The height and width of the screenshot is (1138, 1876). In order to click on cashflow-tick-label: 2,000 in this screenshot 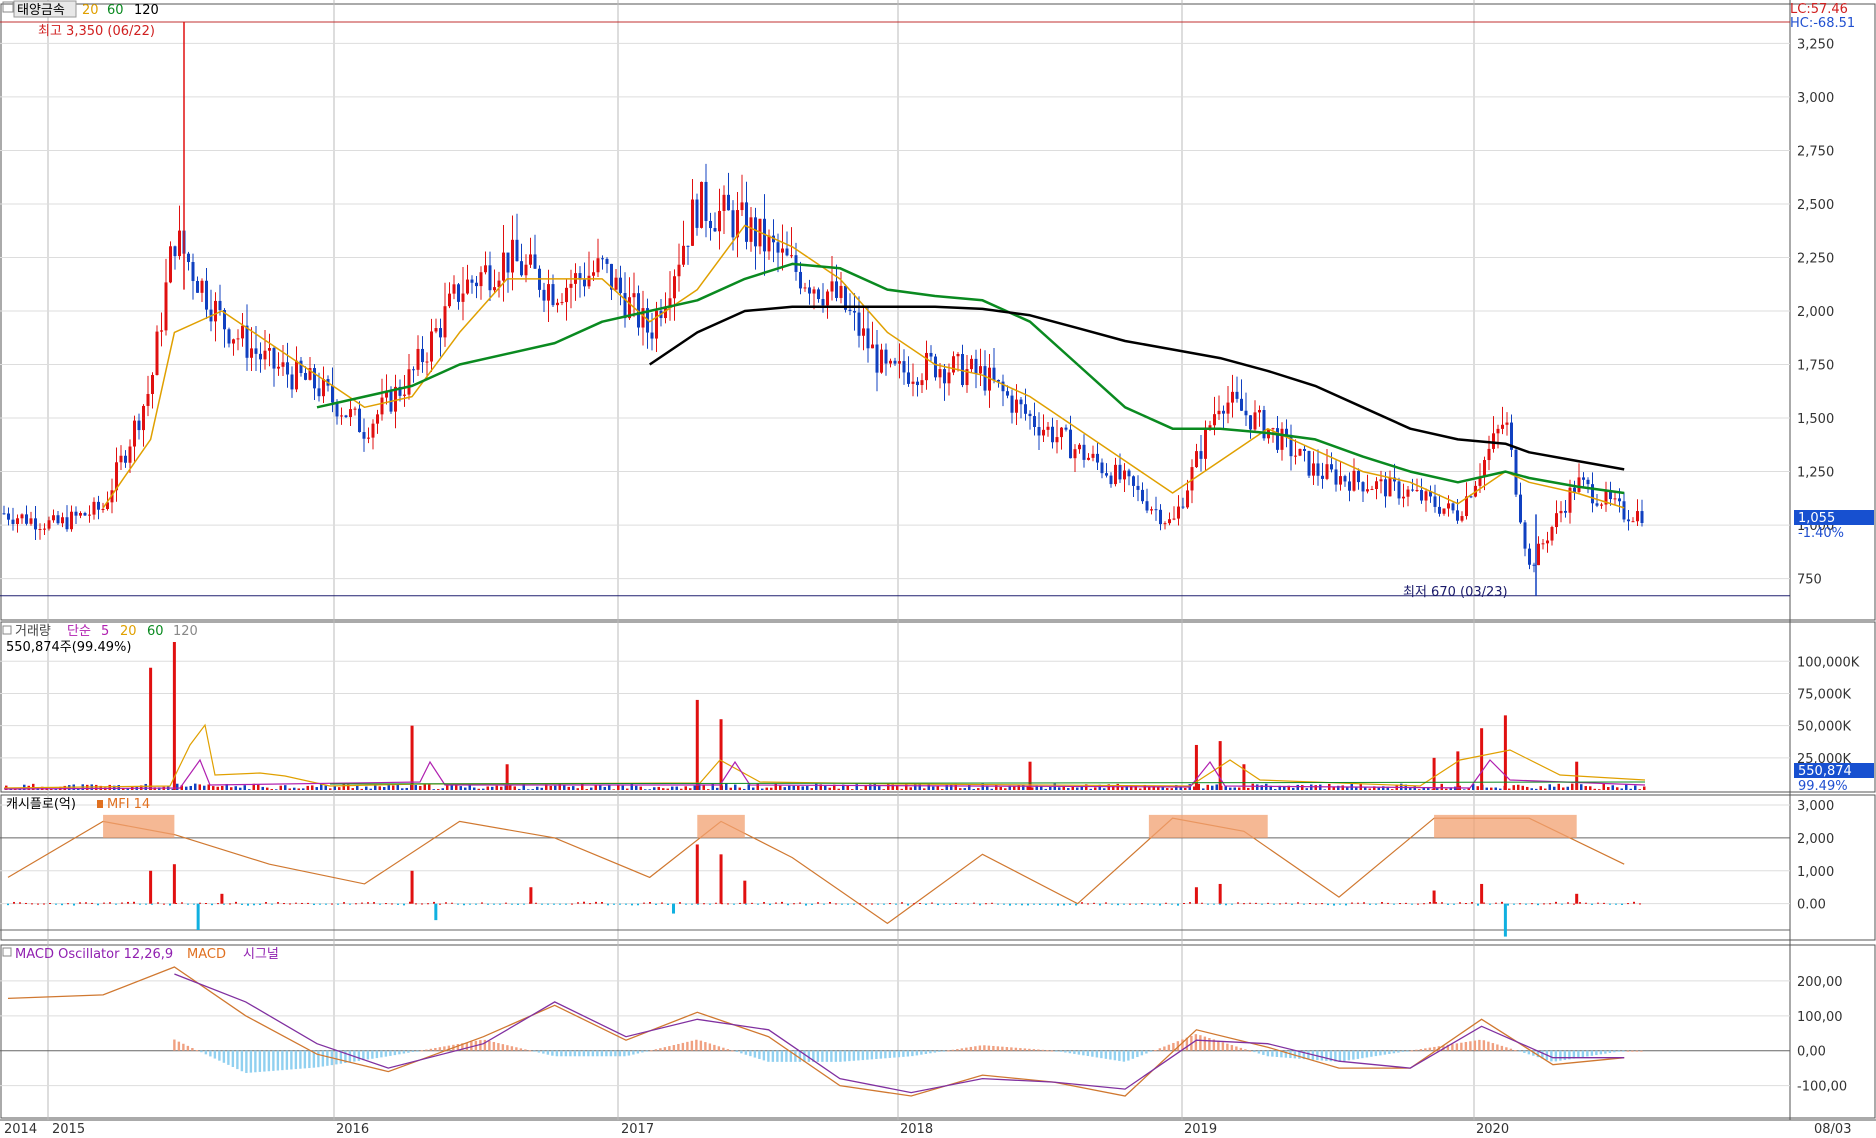, I will do `click(1815, 839)`.